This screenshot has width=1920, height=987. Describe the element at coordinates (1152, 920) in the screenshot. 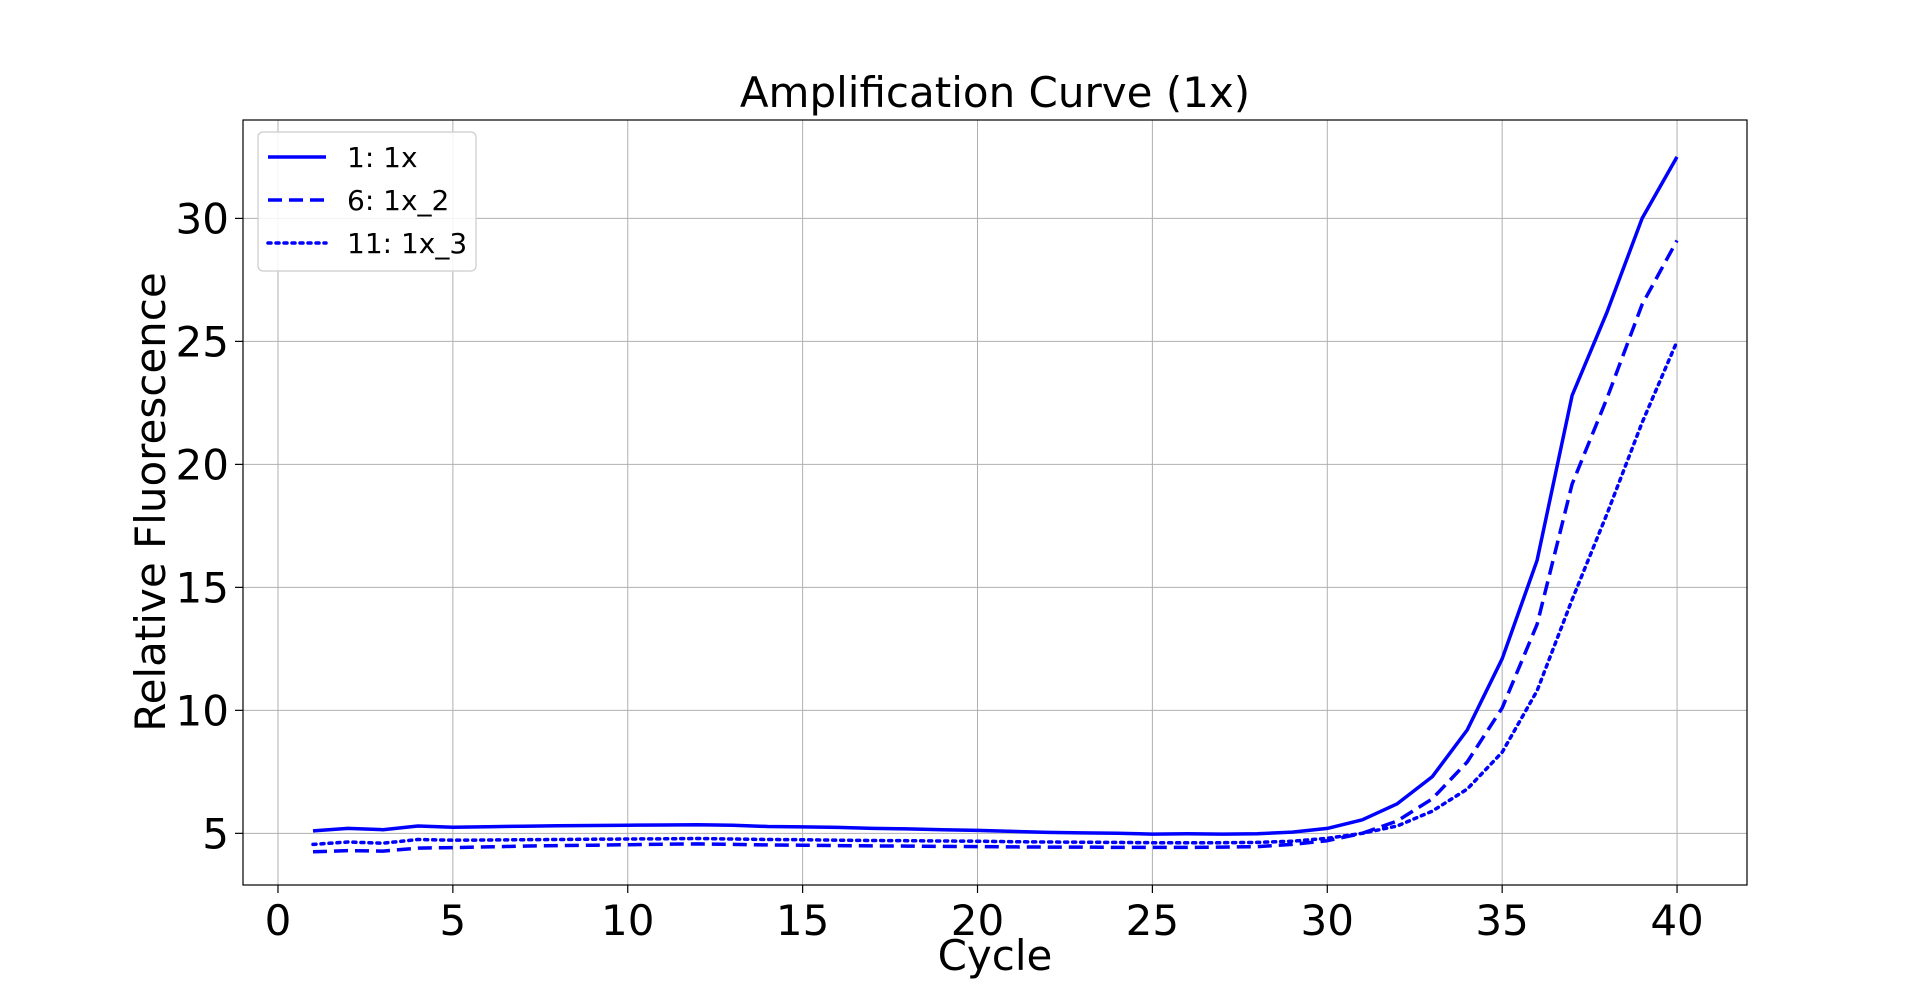

I see `x-tick-label: 25` at that location.